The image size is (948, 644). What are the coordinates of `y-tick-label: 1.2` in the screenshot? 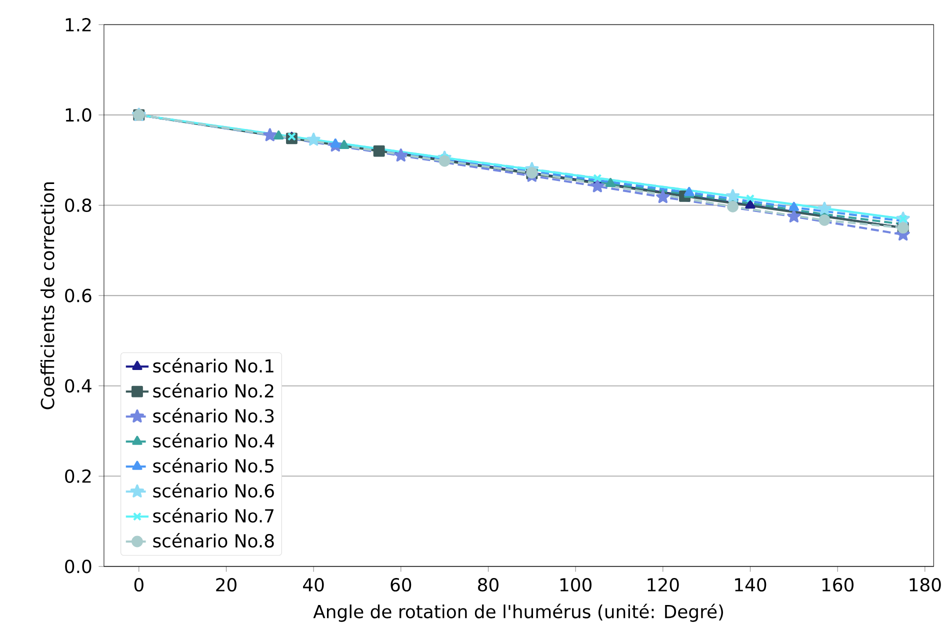 It's located at (78, 25).